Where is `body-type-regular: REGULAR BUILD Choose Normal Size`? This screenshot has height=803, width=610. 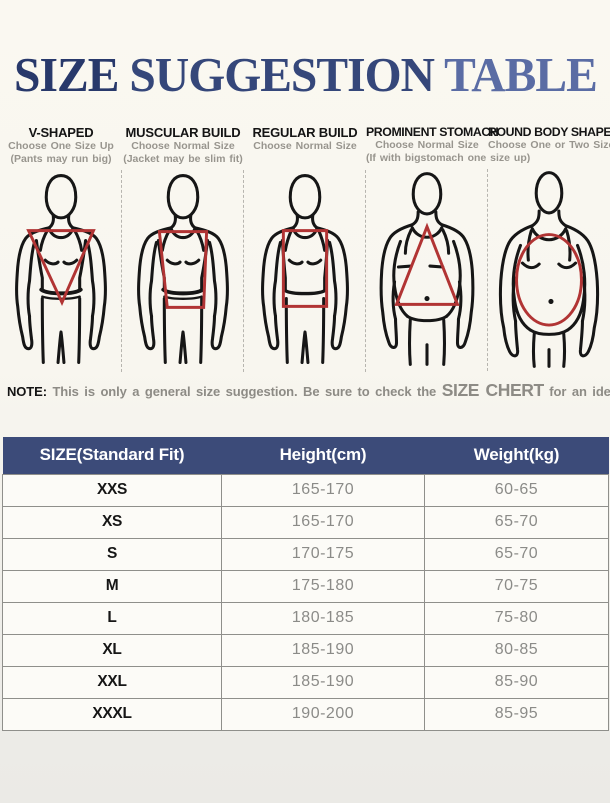 body-type-regular: REGULAR BUILD Choose Normal Size is located at coordinates (305, 248).